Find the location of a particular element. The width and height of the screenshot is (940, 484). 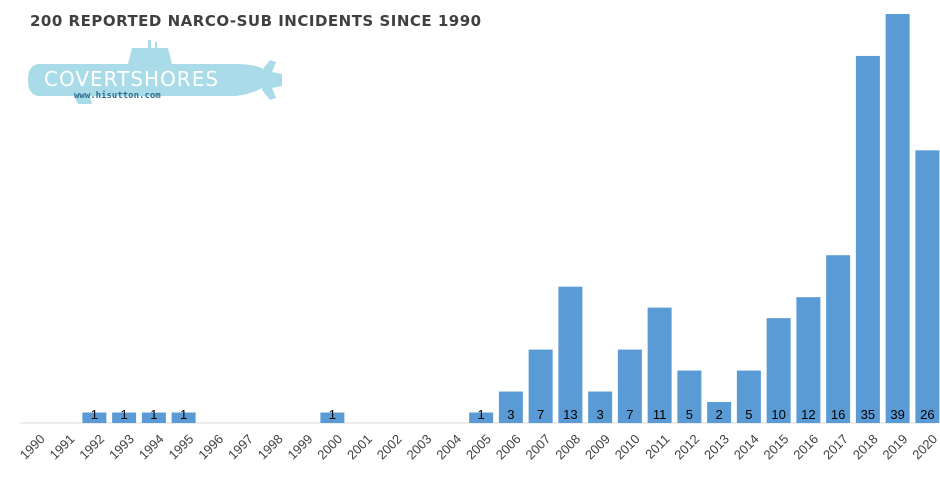

covertshores-logo: COVERTSHORES www.hisutton.com is located at coordinates (155, 72).